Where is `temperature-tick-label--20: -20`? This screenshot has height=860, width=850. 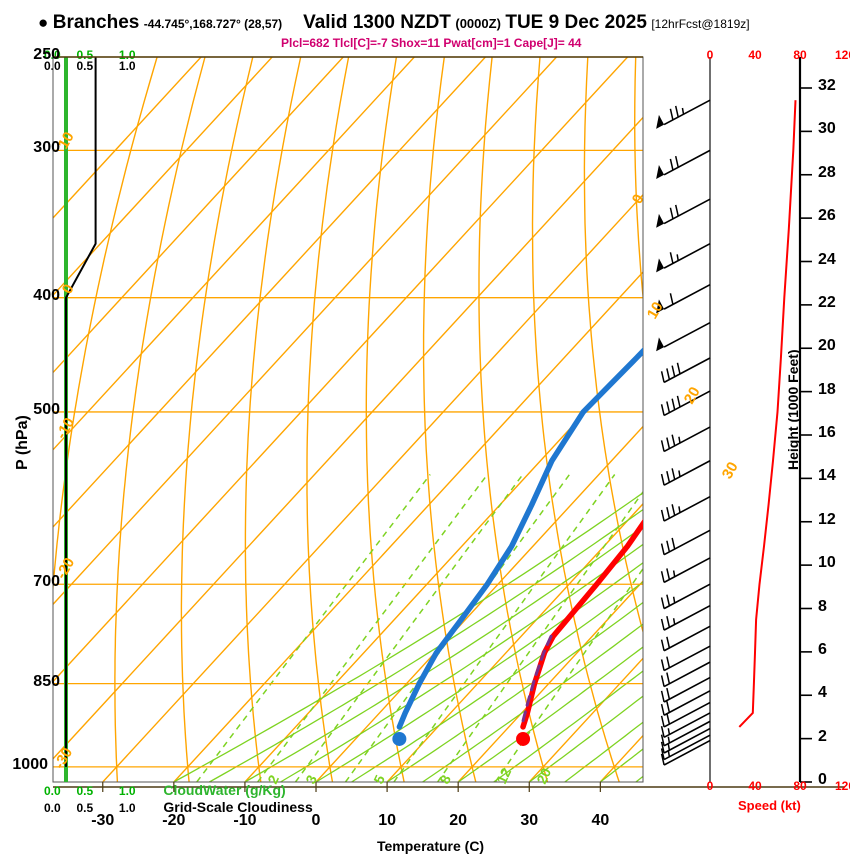 temperature-tick-label--20: -20 is located at coordinates (174, 820).